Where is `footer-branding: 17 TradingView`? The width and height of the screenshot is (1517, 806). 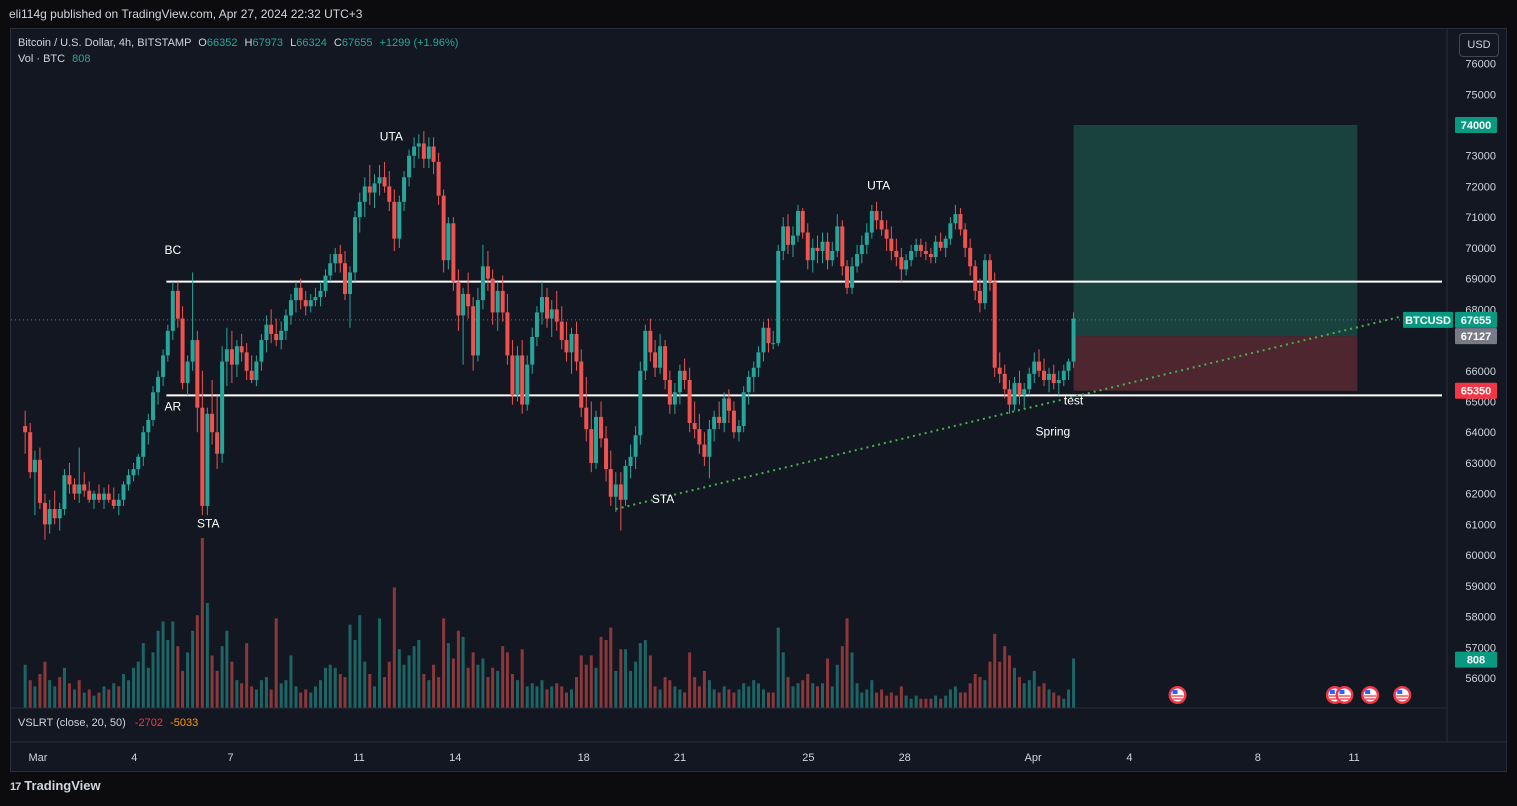
footer-branding: 17 TradingView is located at coordinates (55, 785).